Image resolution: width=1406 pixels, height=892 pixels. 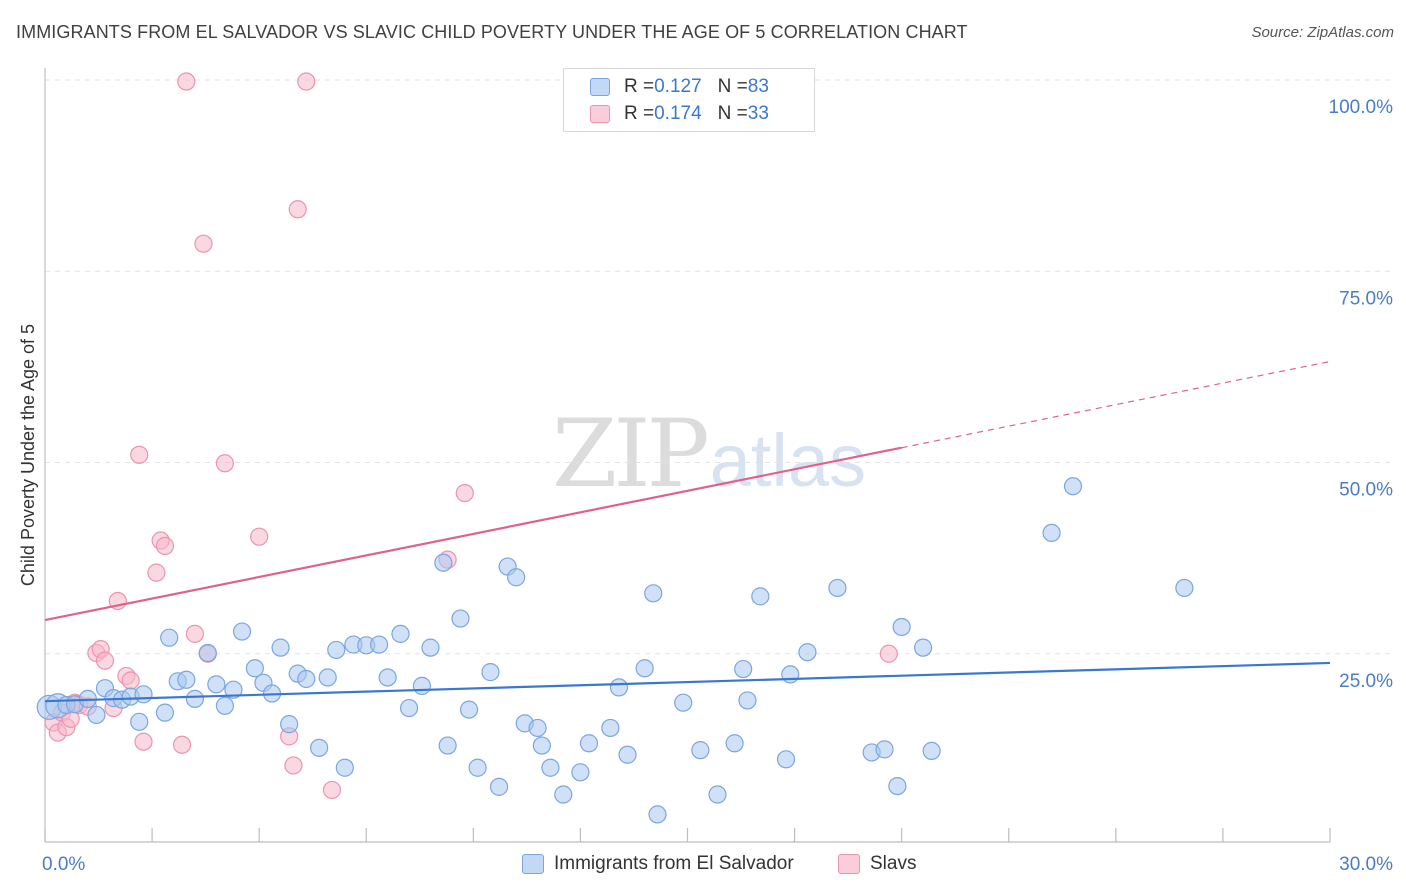 I want to click on slavs-trend-line-extension, so click(x=1116, y=404).